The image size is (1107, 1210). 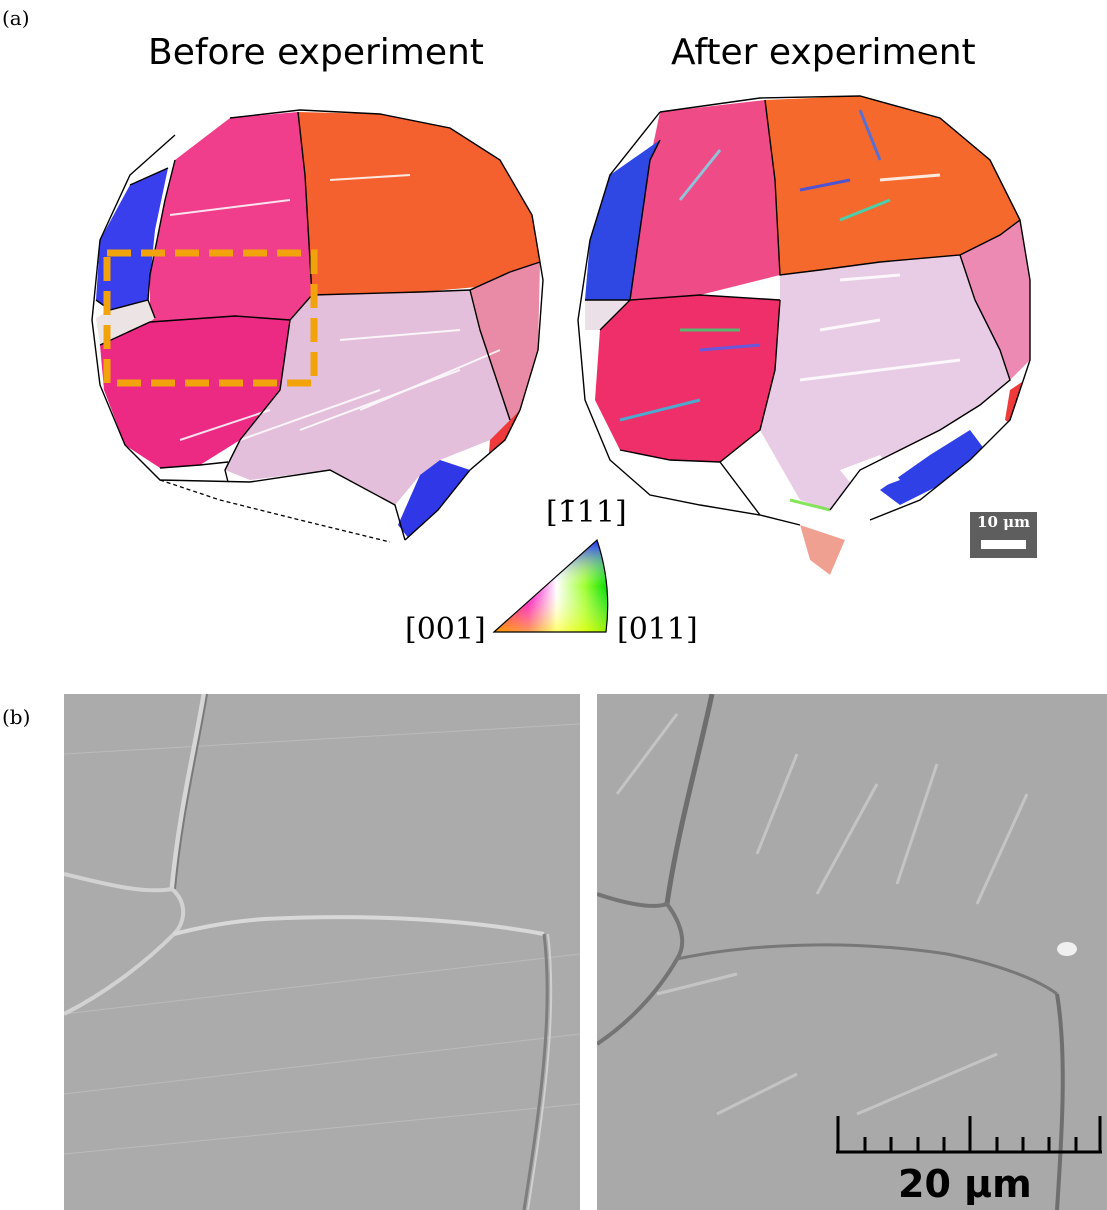 What do you see at coordinates (823, 52) in the screenshot?
I see `after-experiment-title: After experiment` at bounding box center [823, 52].